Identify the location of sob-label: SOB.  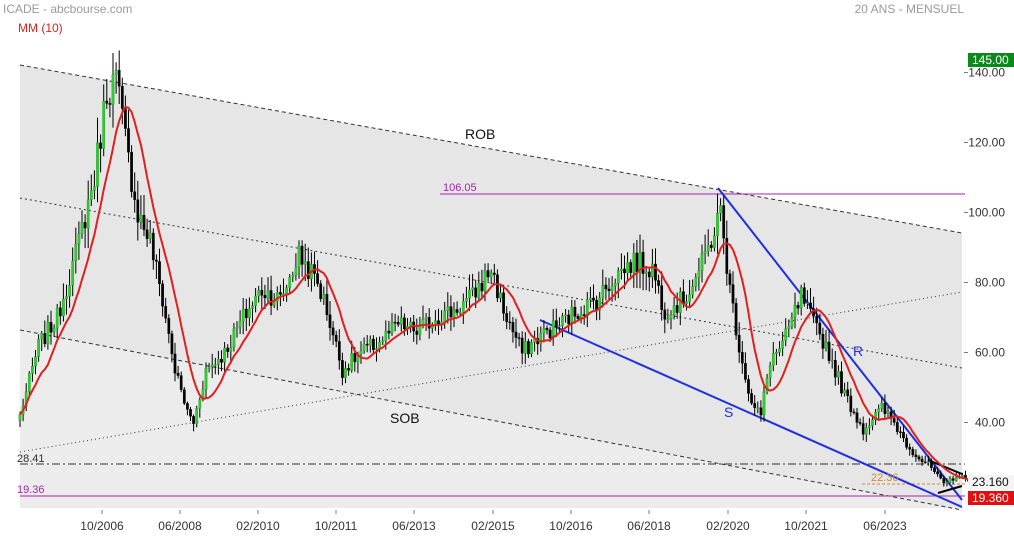
(405, 418).